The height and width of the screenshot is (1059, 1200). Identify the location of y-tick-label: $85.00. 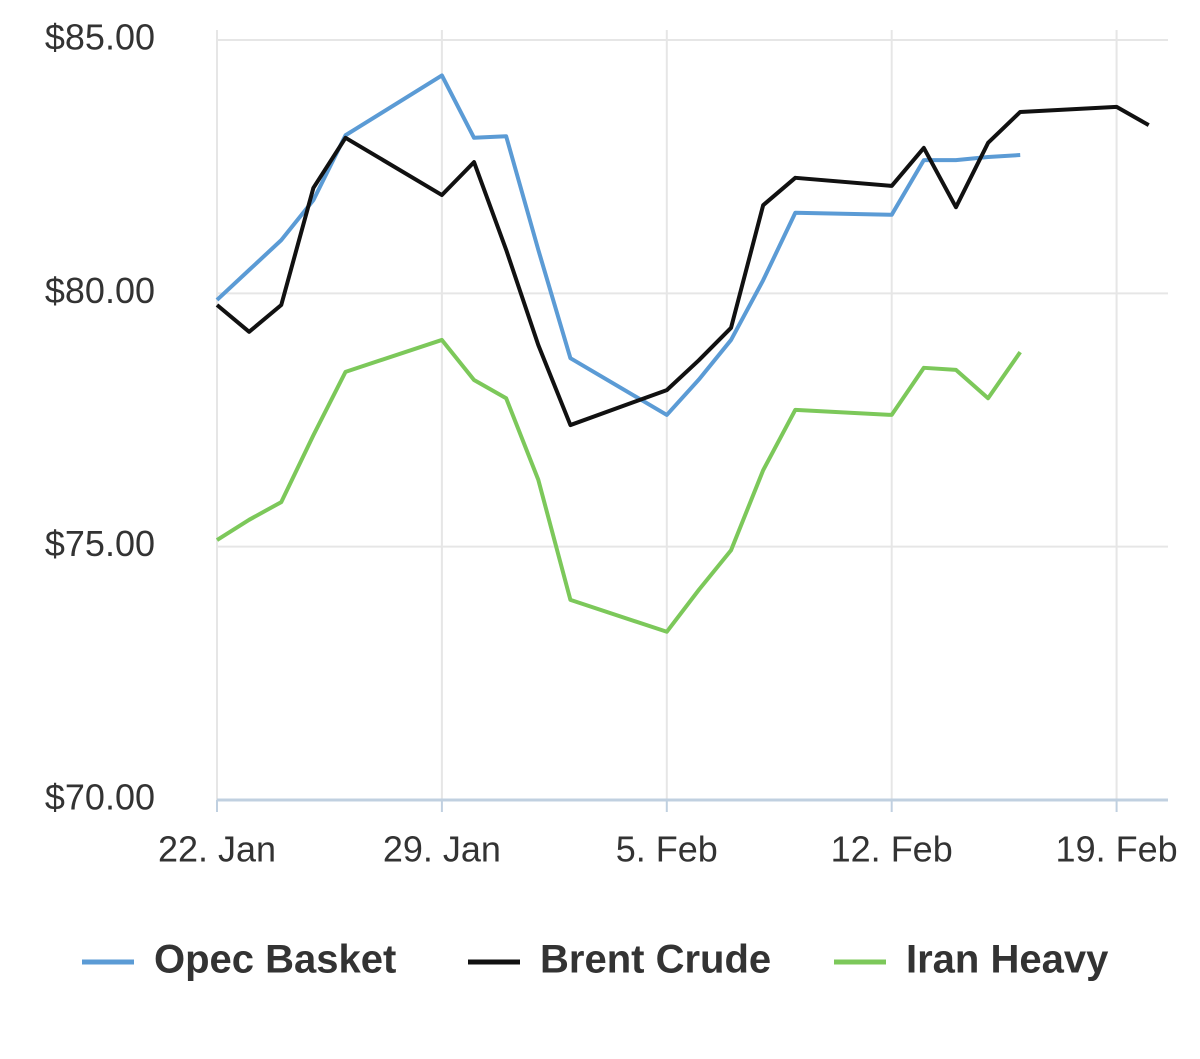
(100, 37).